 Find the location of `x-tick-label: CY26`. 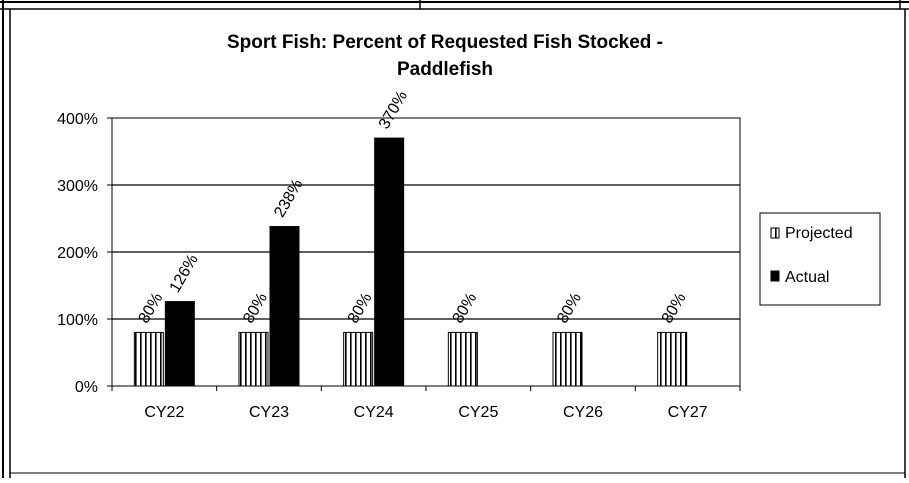

x-tick-label: CY26 is located at coordinates (583, 412).